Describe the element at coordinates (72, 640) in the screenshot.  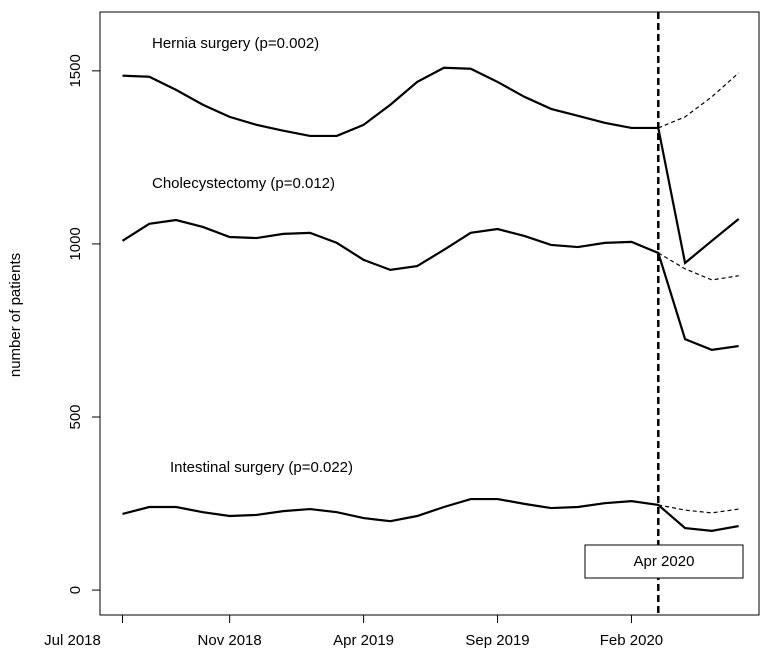
I see `x-tick-label: Jul 2018` at that location.